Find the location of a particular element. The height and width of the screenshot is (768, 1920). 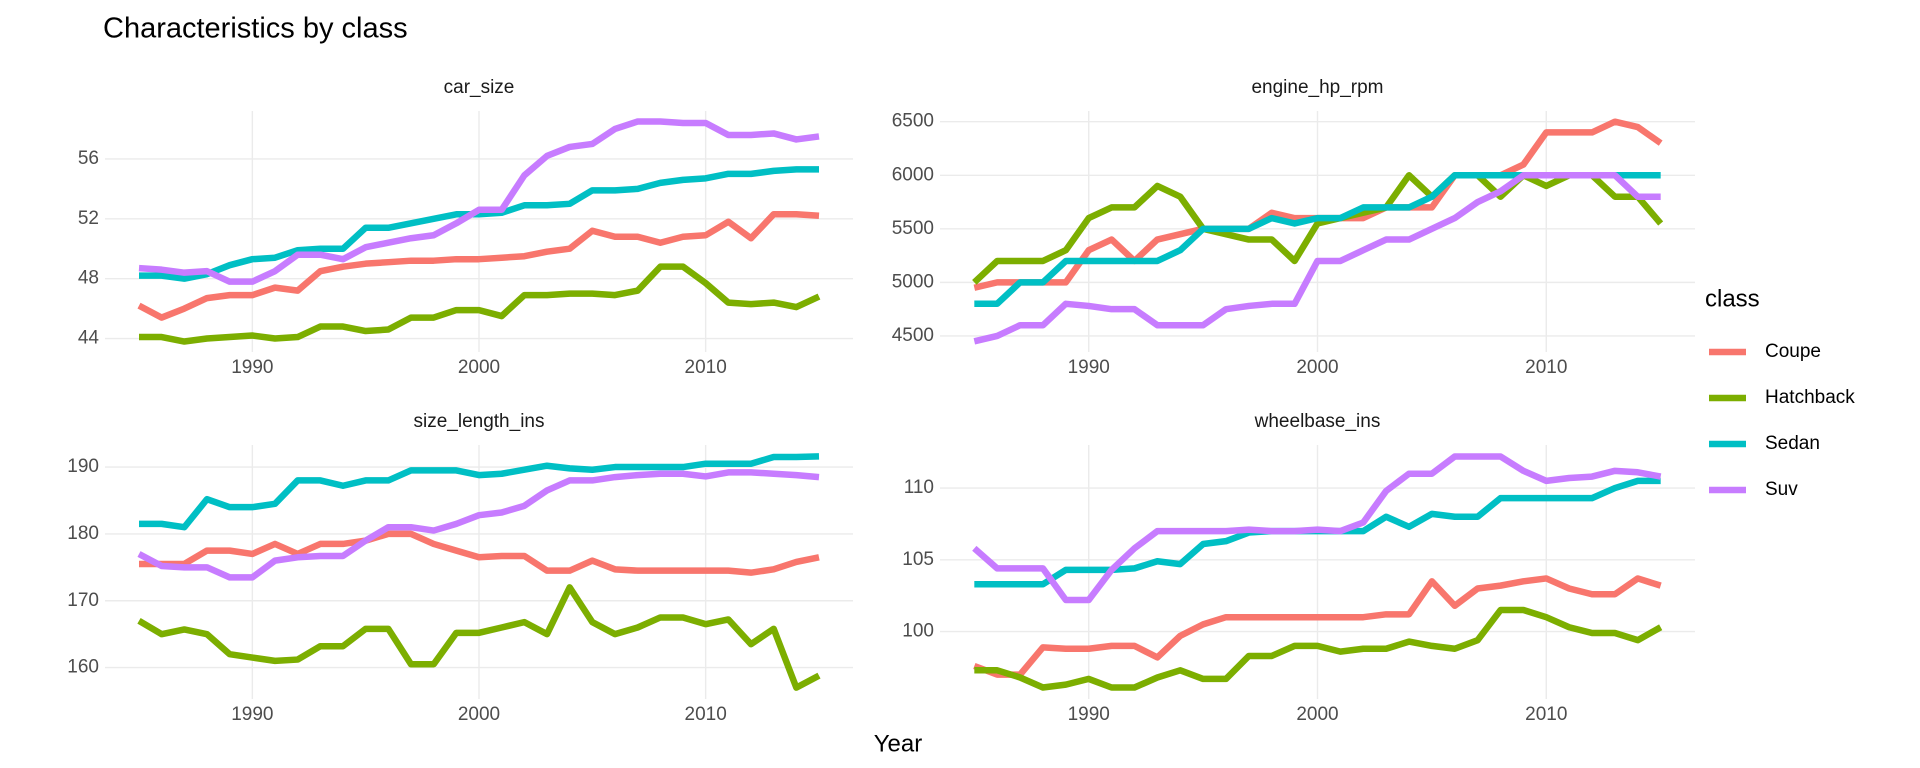

legend-label: Hatchback is located at coordinates (1810, 397).